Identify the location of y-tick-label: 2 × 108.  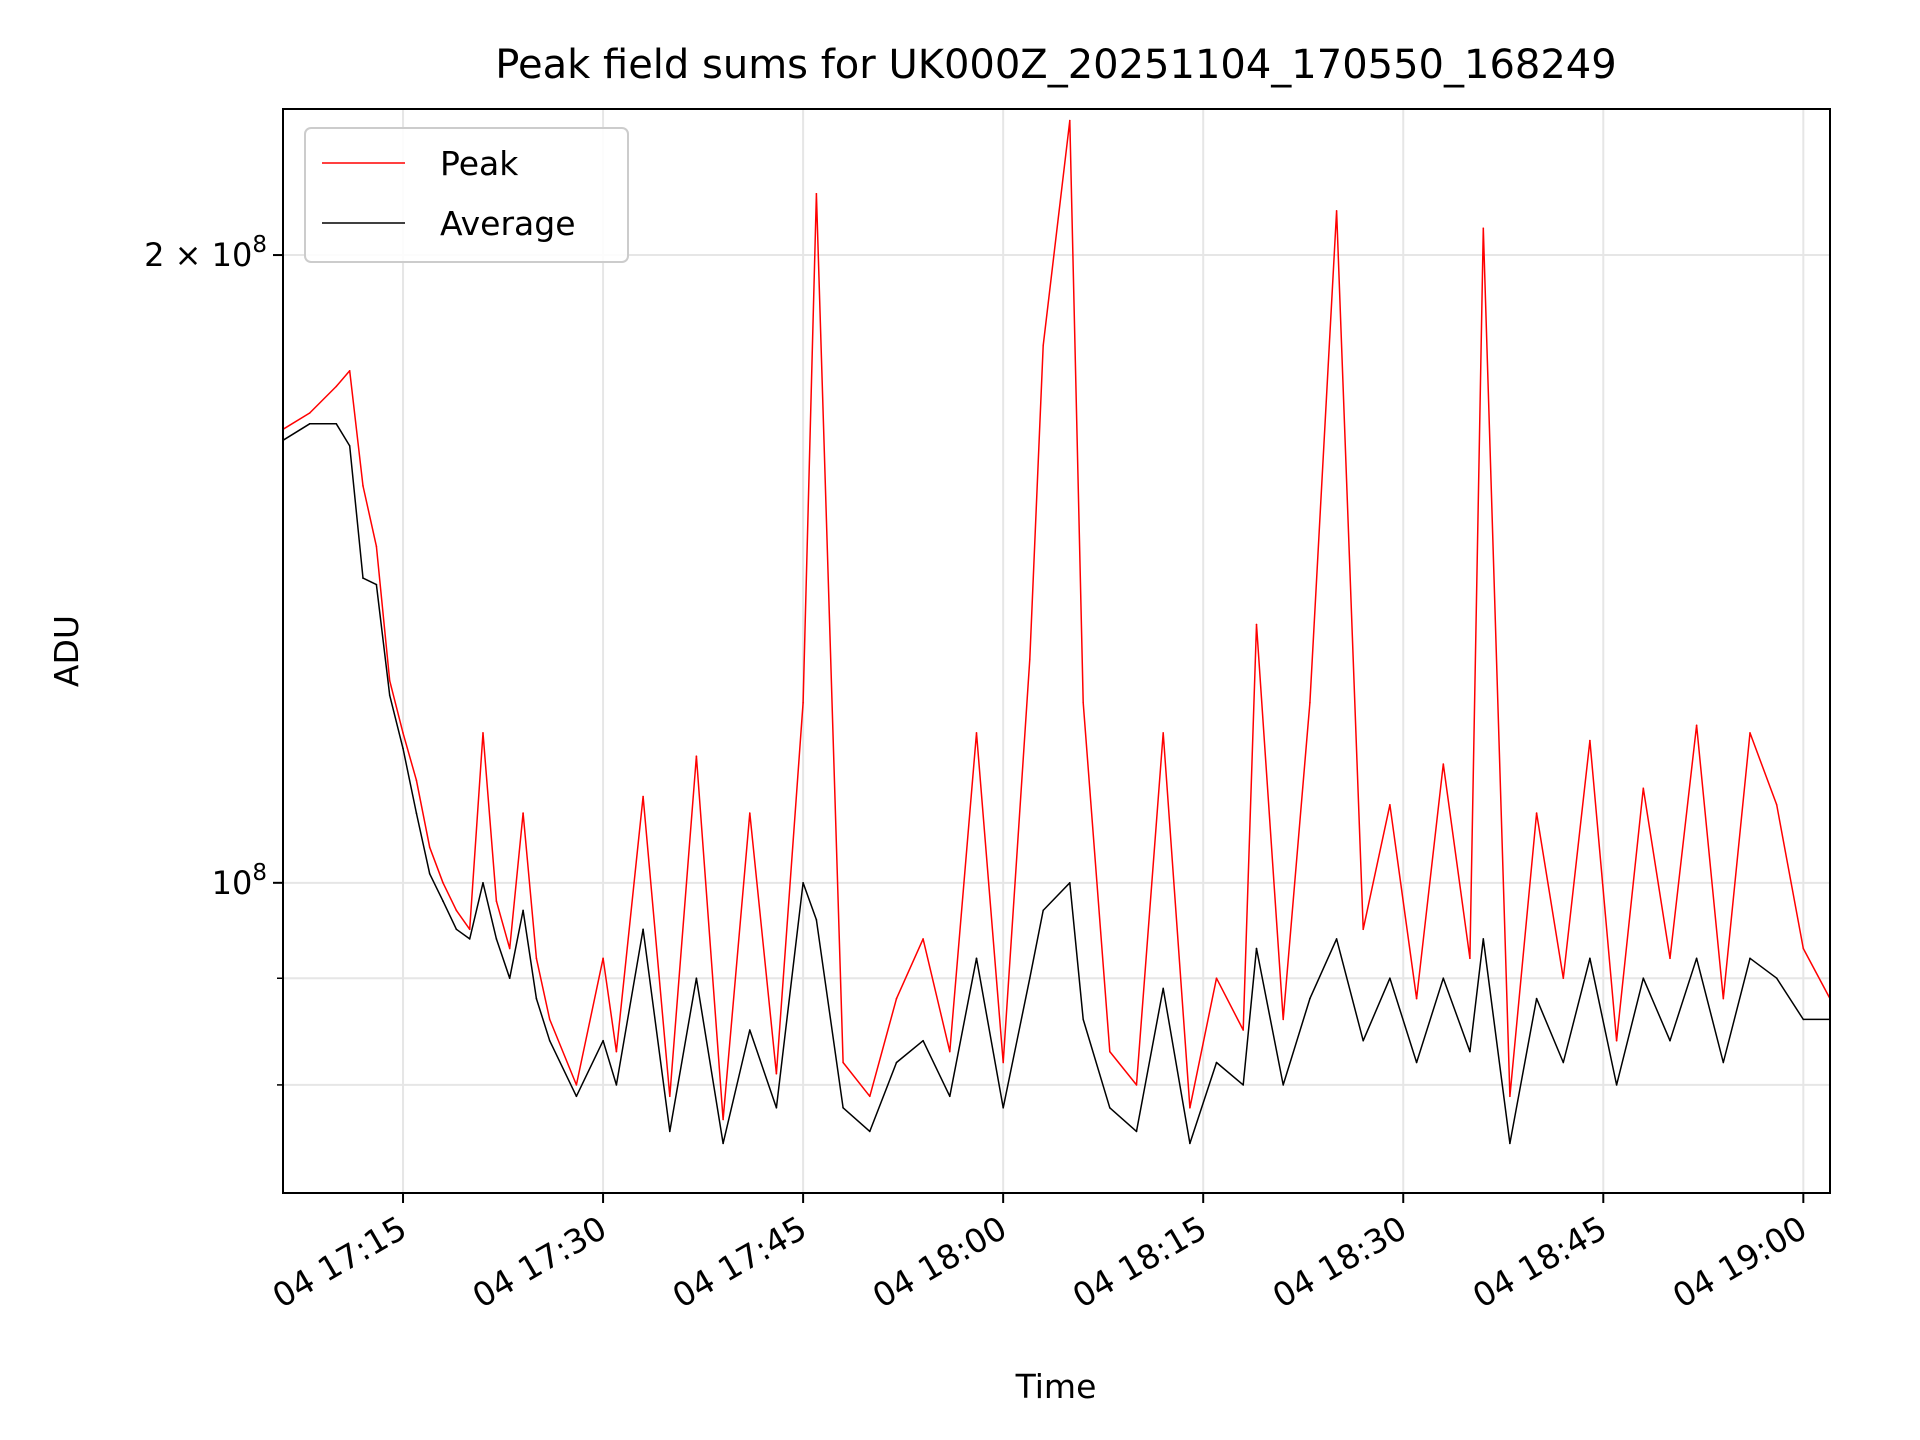
(205, 253).